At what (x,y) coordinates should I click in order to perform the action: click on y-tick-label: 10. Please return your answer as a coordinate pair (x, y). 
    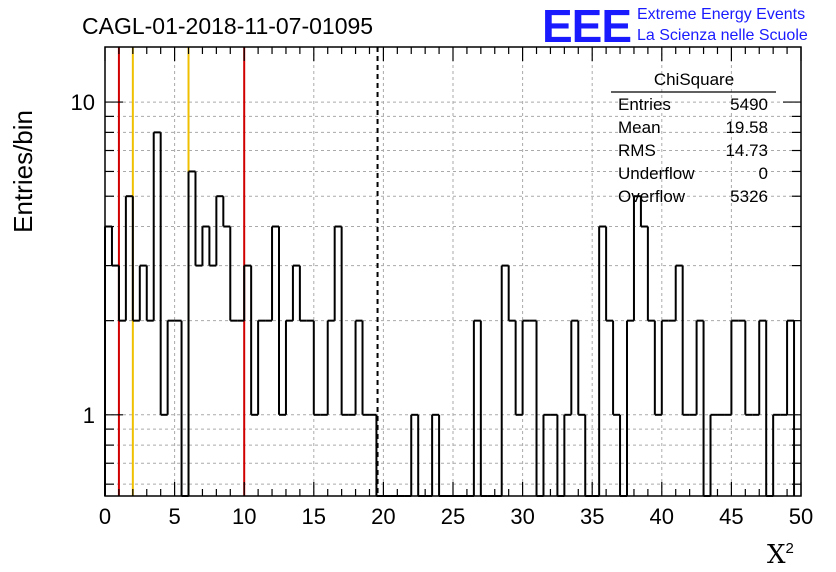
    Looking at the image, I should click on (83, 102).